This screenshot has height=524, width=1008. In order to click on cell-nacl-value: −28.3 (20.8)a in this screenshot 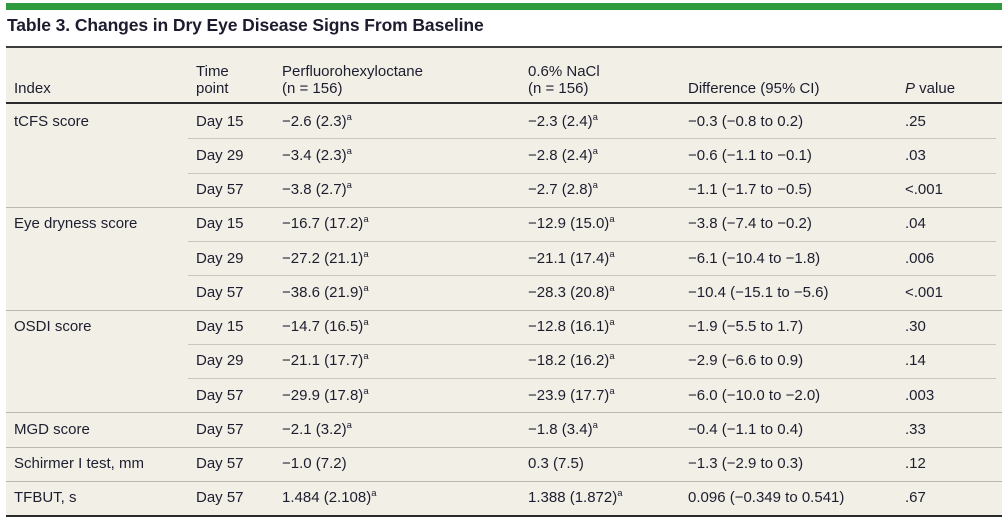, I will do `click(571, 291)`.